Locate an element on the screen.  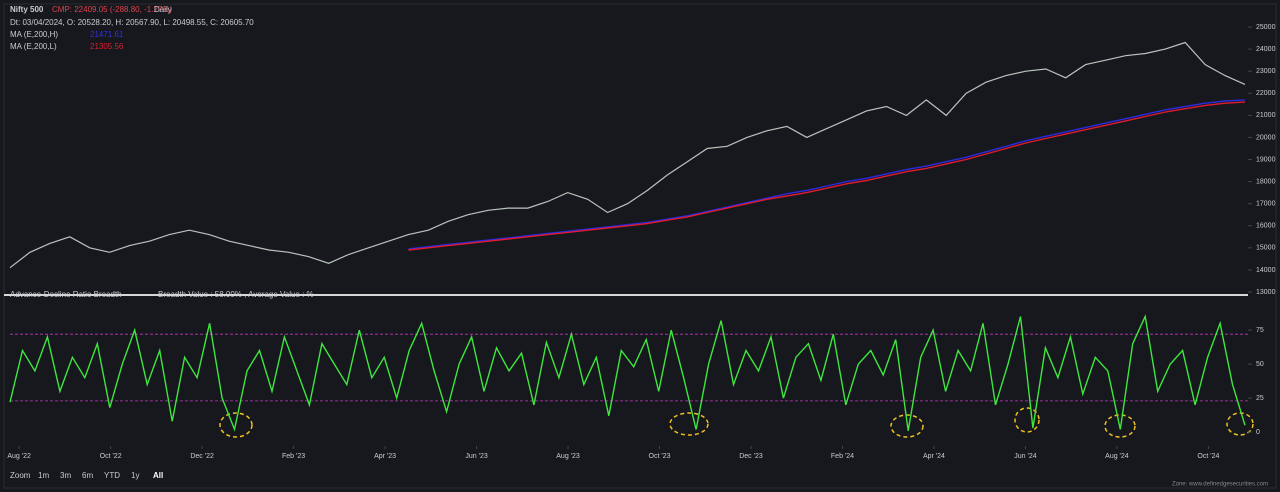
y-tick-label: 14000 is located at coordinates (1266, 270).